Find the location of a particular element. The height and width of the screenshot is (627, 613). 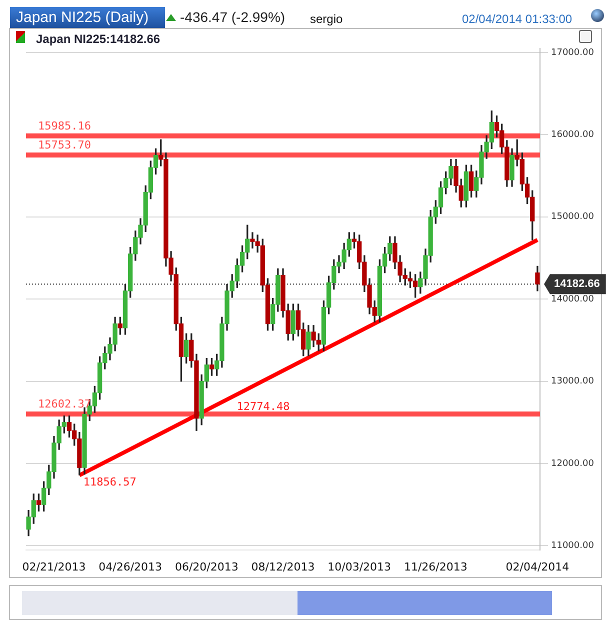

annotation: 11856.57 is located at coordinates (109, 482).